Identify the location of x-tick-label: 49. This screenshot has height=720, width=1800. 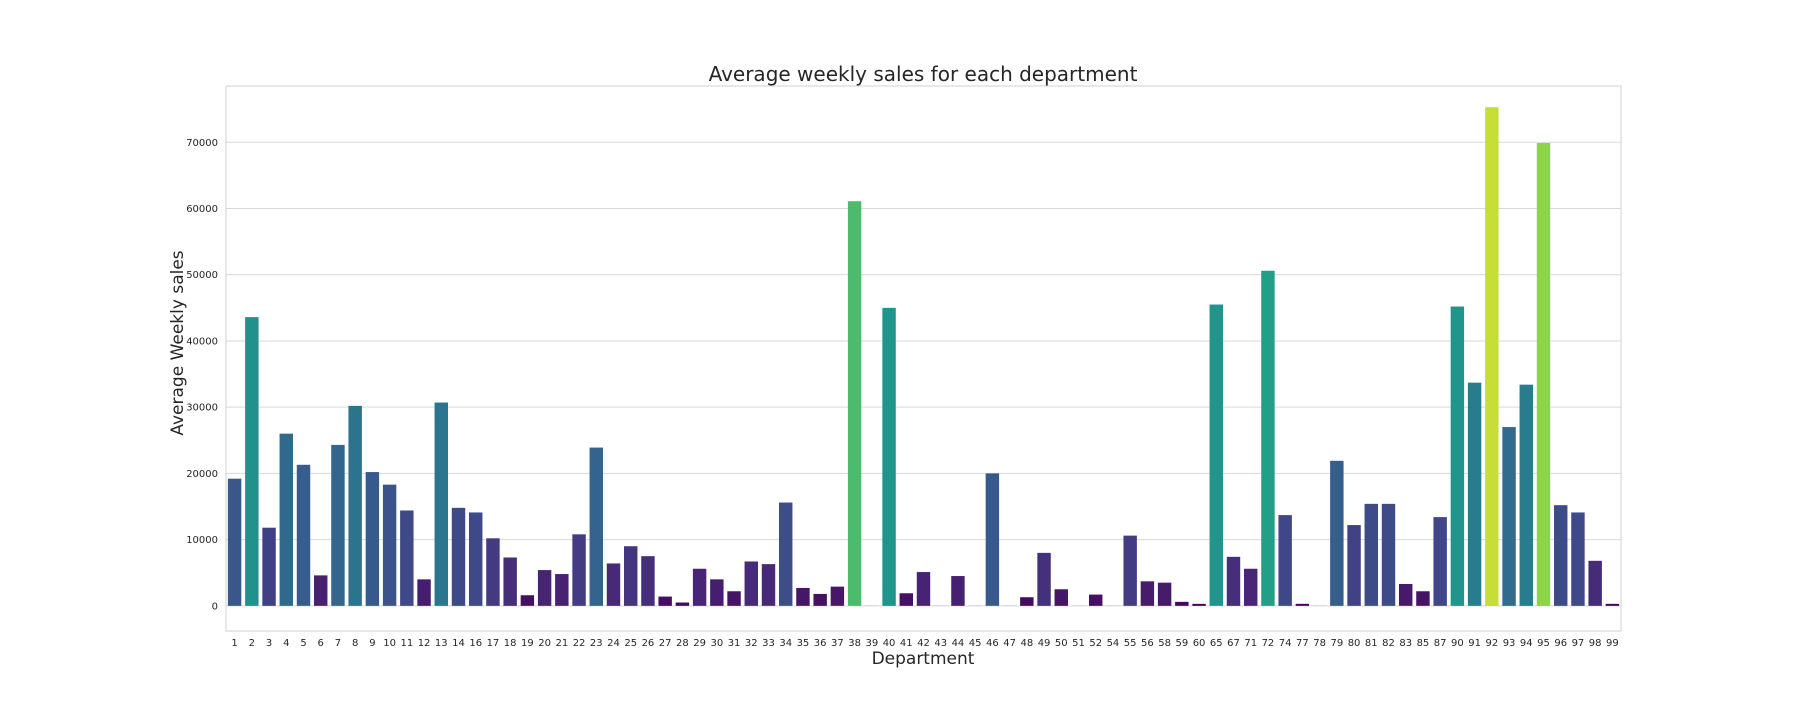
(1044, 643).